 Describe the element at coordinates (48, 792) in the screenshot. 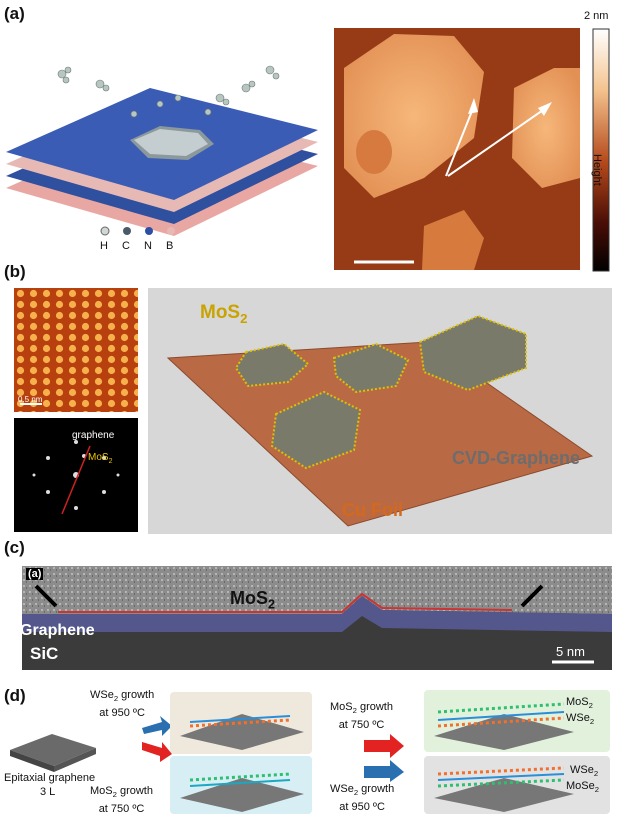

I see `layers-label: 3 L` at that location.